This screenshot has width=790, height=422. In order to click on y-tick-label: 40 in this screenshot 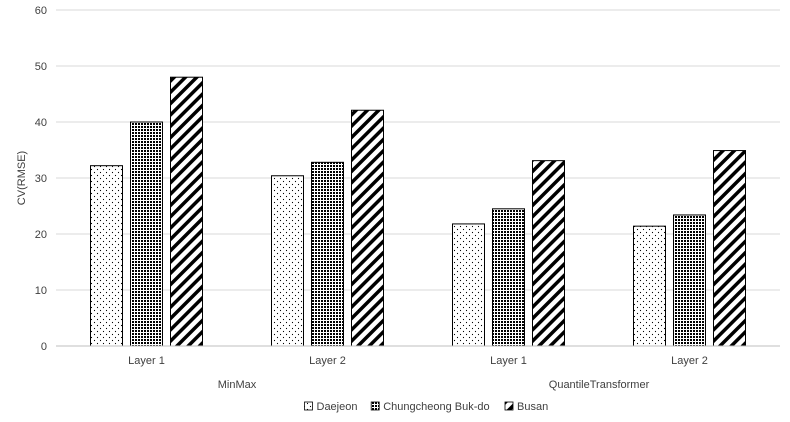, I will do `click(41, 123)`.